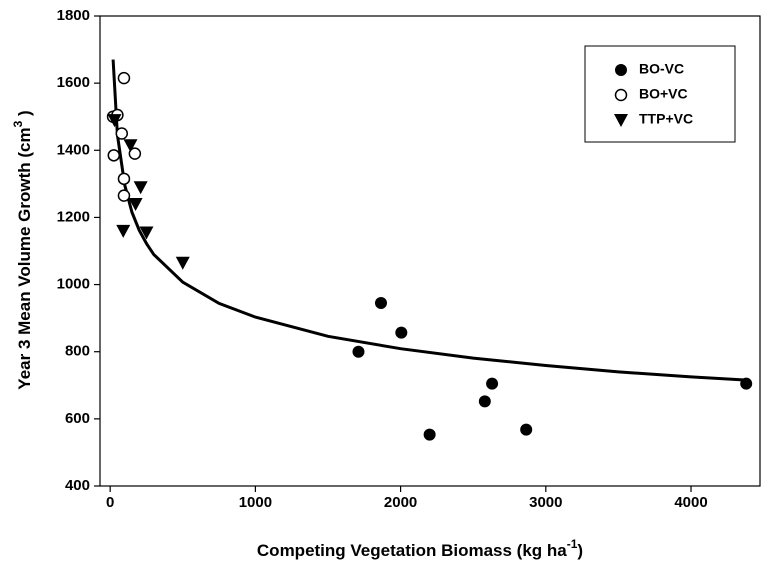 Image resolution: width=768 pixels, height=572 pixels. Describe the element at coordinates (545, 502) in the screenshot. I see `x-tick-label: 3000` at that location.